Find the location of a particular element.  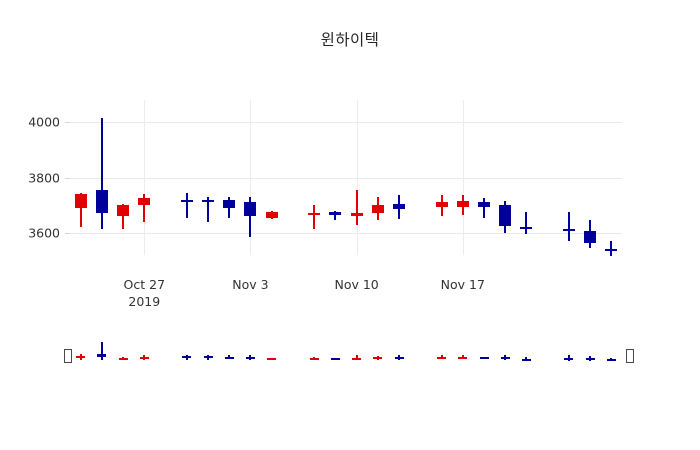

gridline-vertical is located at coordinates (250, 177).